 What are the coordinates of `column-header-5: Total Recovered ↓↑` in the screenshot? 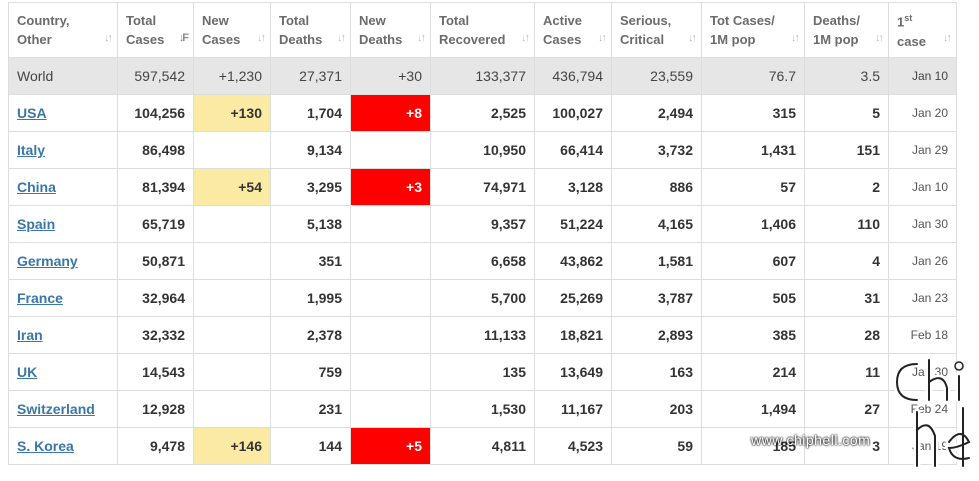 It's located at (482, 30).